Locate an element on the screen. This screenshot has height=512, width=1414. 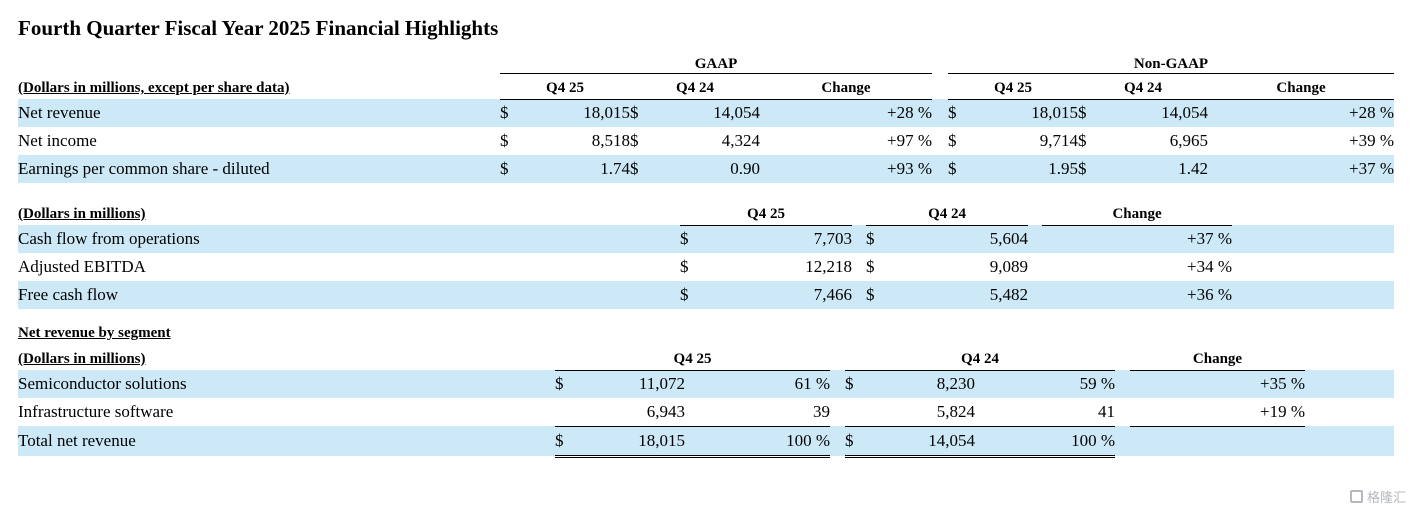
q4-25-percent: 39 is located at coordinates (757, 412).